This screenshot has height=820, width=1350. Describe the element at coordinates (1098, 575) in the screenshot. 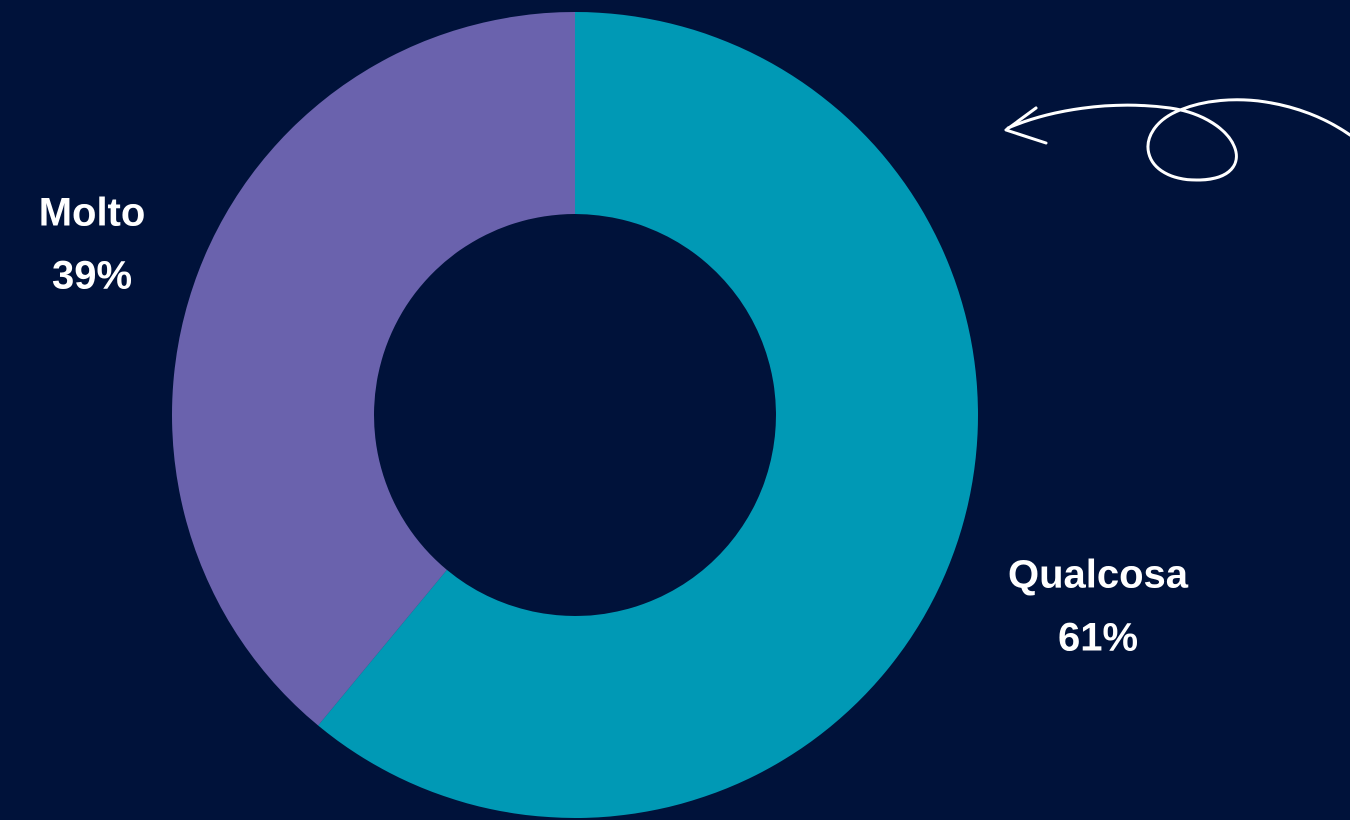

I see `slice-label: Qualcosa` at that location.